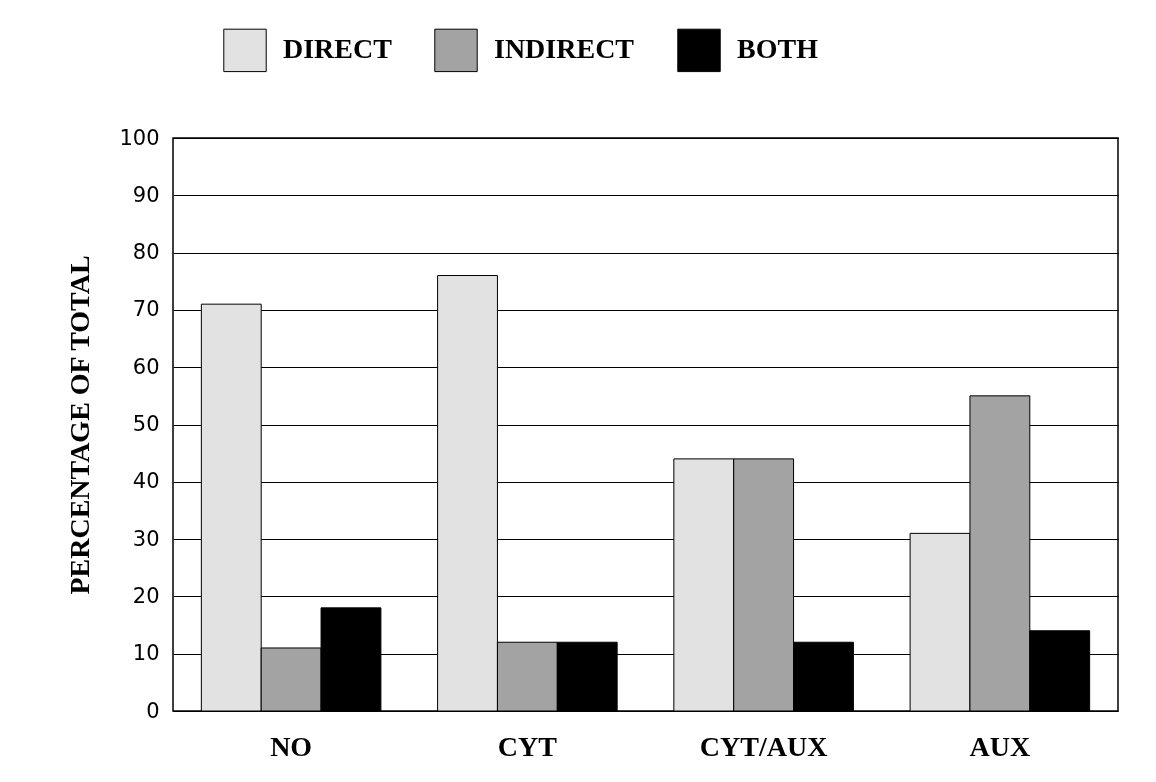 This screenshot has width=1156, height=782. I want to click on y-tick-label: 100, so click(139, 137).